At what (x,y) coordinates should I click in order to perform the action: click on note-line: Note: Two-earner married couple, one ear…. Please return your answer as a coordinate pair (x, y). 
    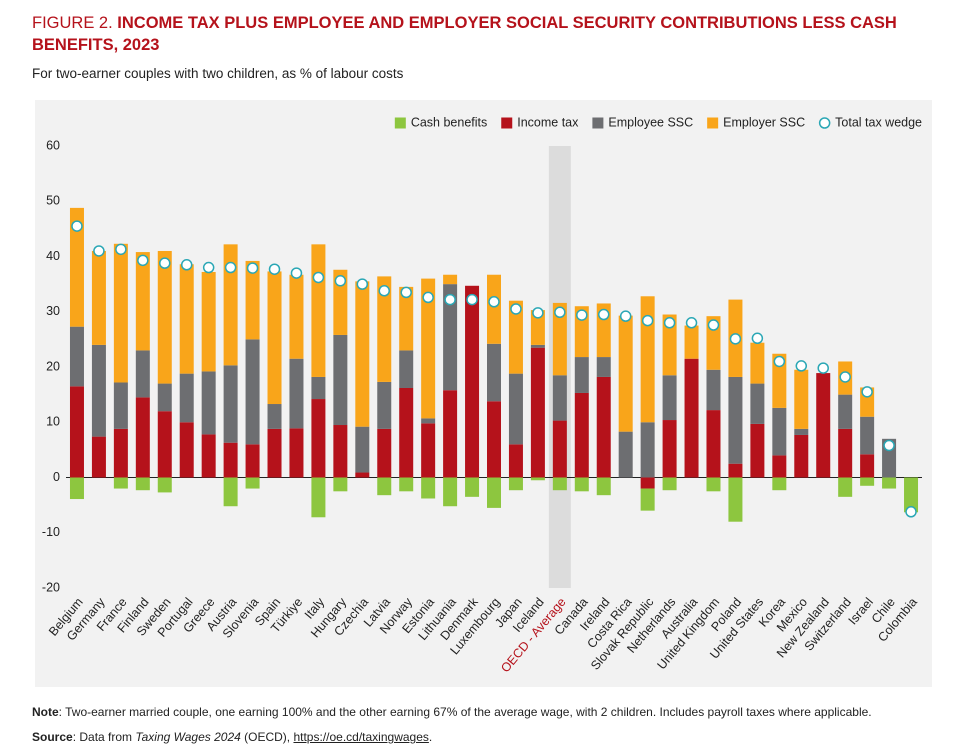
    Looking at the image, I should click on (452, 712).